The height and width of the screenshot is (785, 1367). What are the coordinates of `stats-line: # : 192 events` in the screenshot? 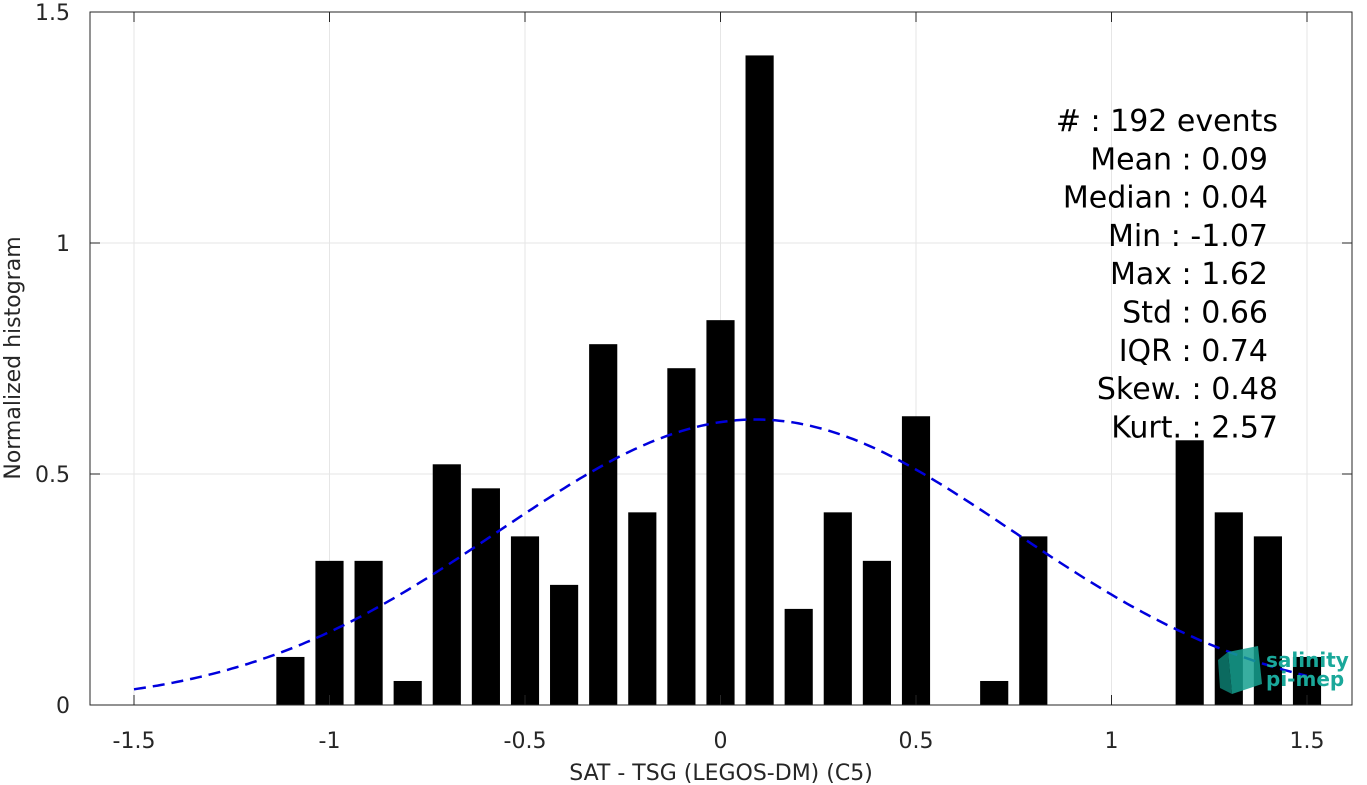 It's located at (1167, 121).